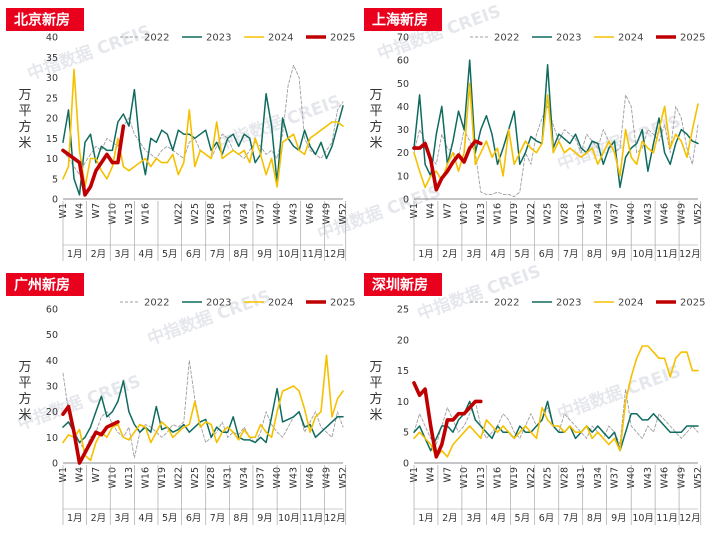  I want to click on y-axis: 0 10 20 30 40 50 60 70, so click(403, 119).